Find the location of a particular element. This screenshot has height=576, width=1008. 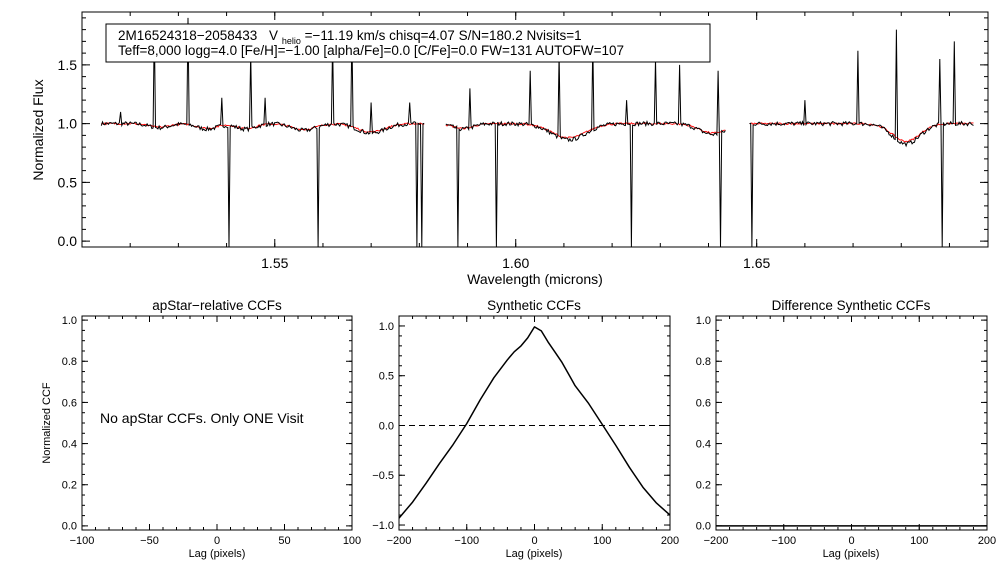

apstar-ccf-ticks: −100 −50 0 50 100 0.0 0.2 0.4 0.6 0.8 1.0 is located at coordinates (211, 431).